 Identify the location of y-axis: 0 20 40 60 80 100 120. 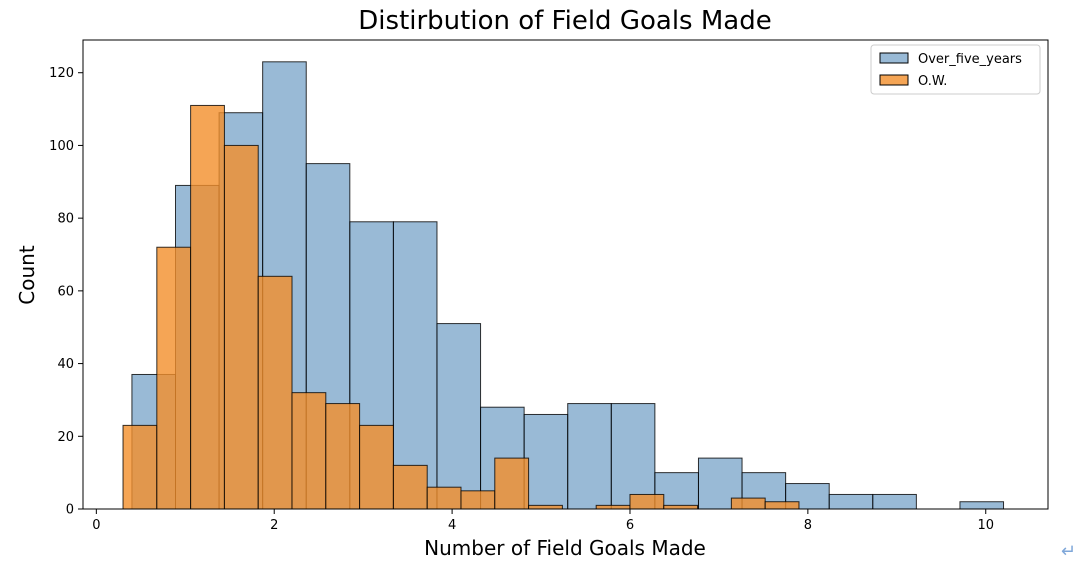
(66, 292).